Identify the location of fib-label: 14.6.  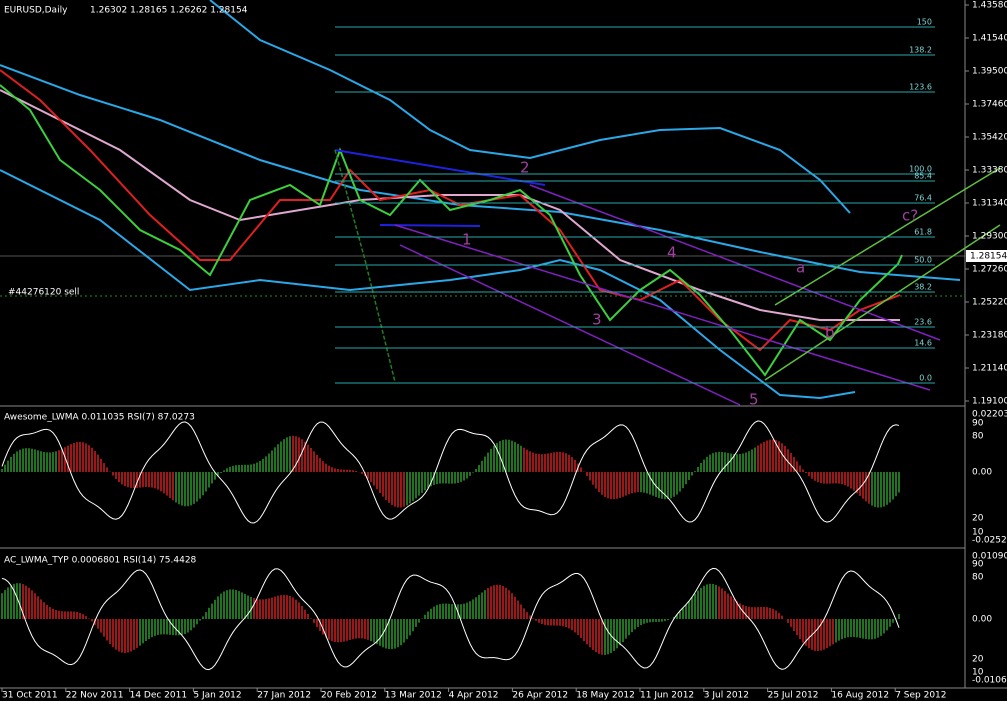
(923, 343).